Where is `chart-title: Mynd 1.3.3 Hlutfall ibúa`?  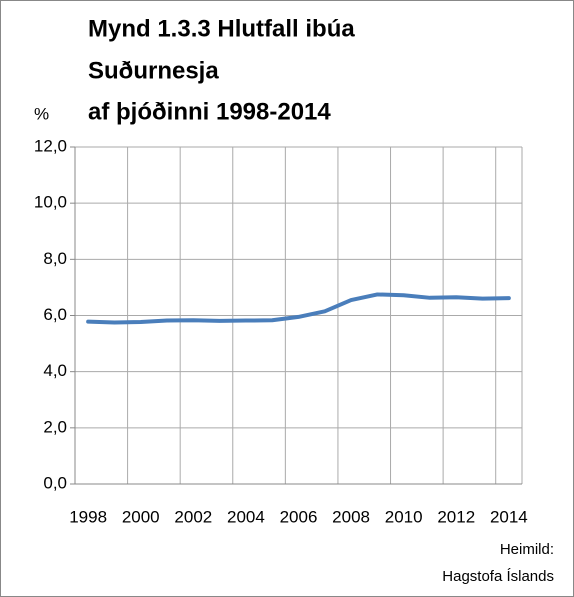 chart-title: Mynd 1.3.3 Hlutfall ibúa is located at coordinates (221, 28).